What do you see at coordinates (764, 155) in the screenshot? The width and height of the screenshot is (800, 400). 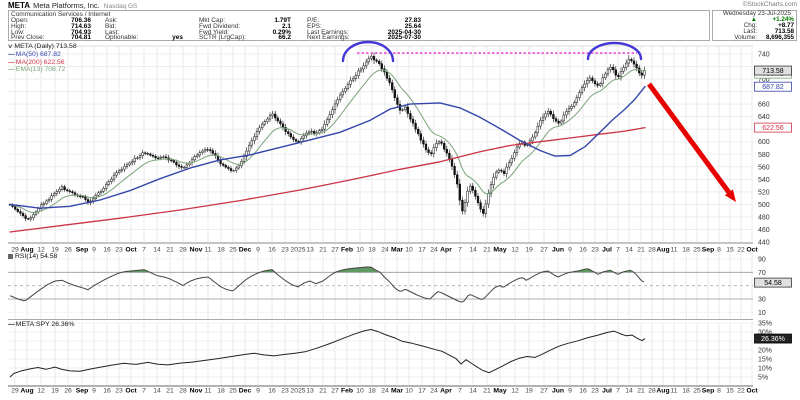 I see `svg-text: 580` at bounding box center [764, 155].